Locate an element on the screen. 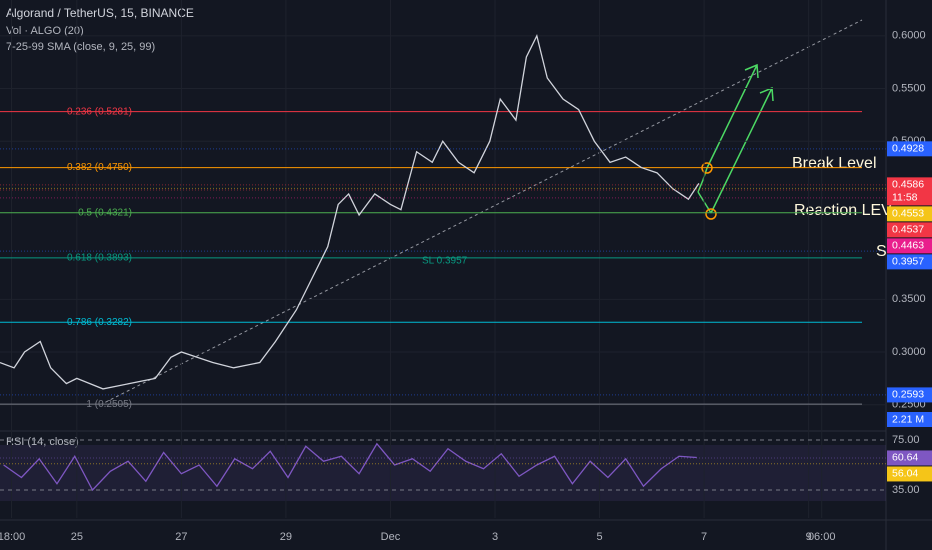 The width and height of the screenshot is (932, 550). price-label: 56.04 is located at coordinates (905, 474).